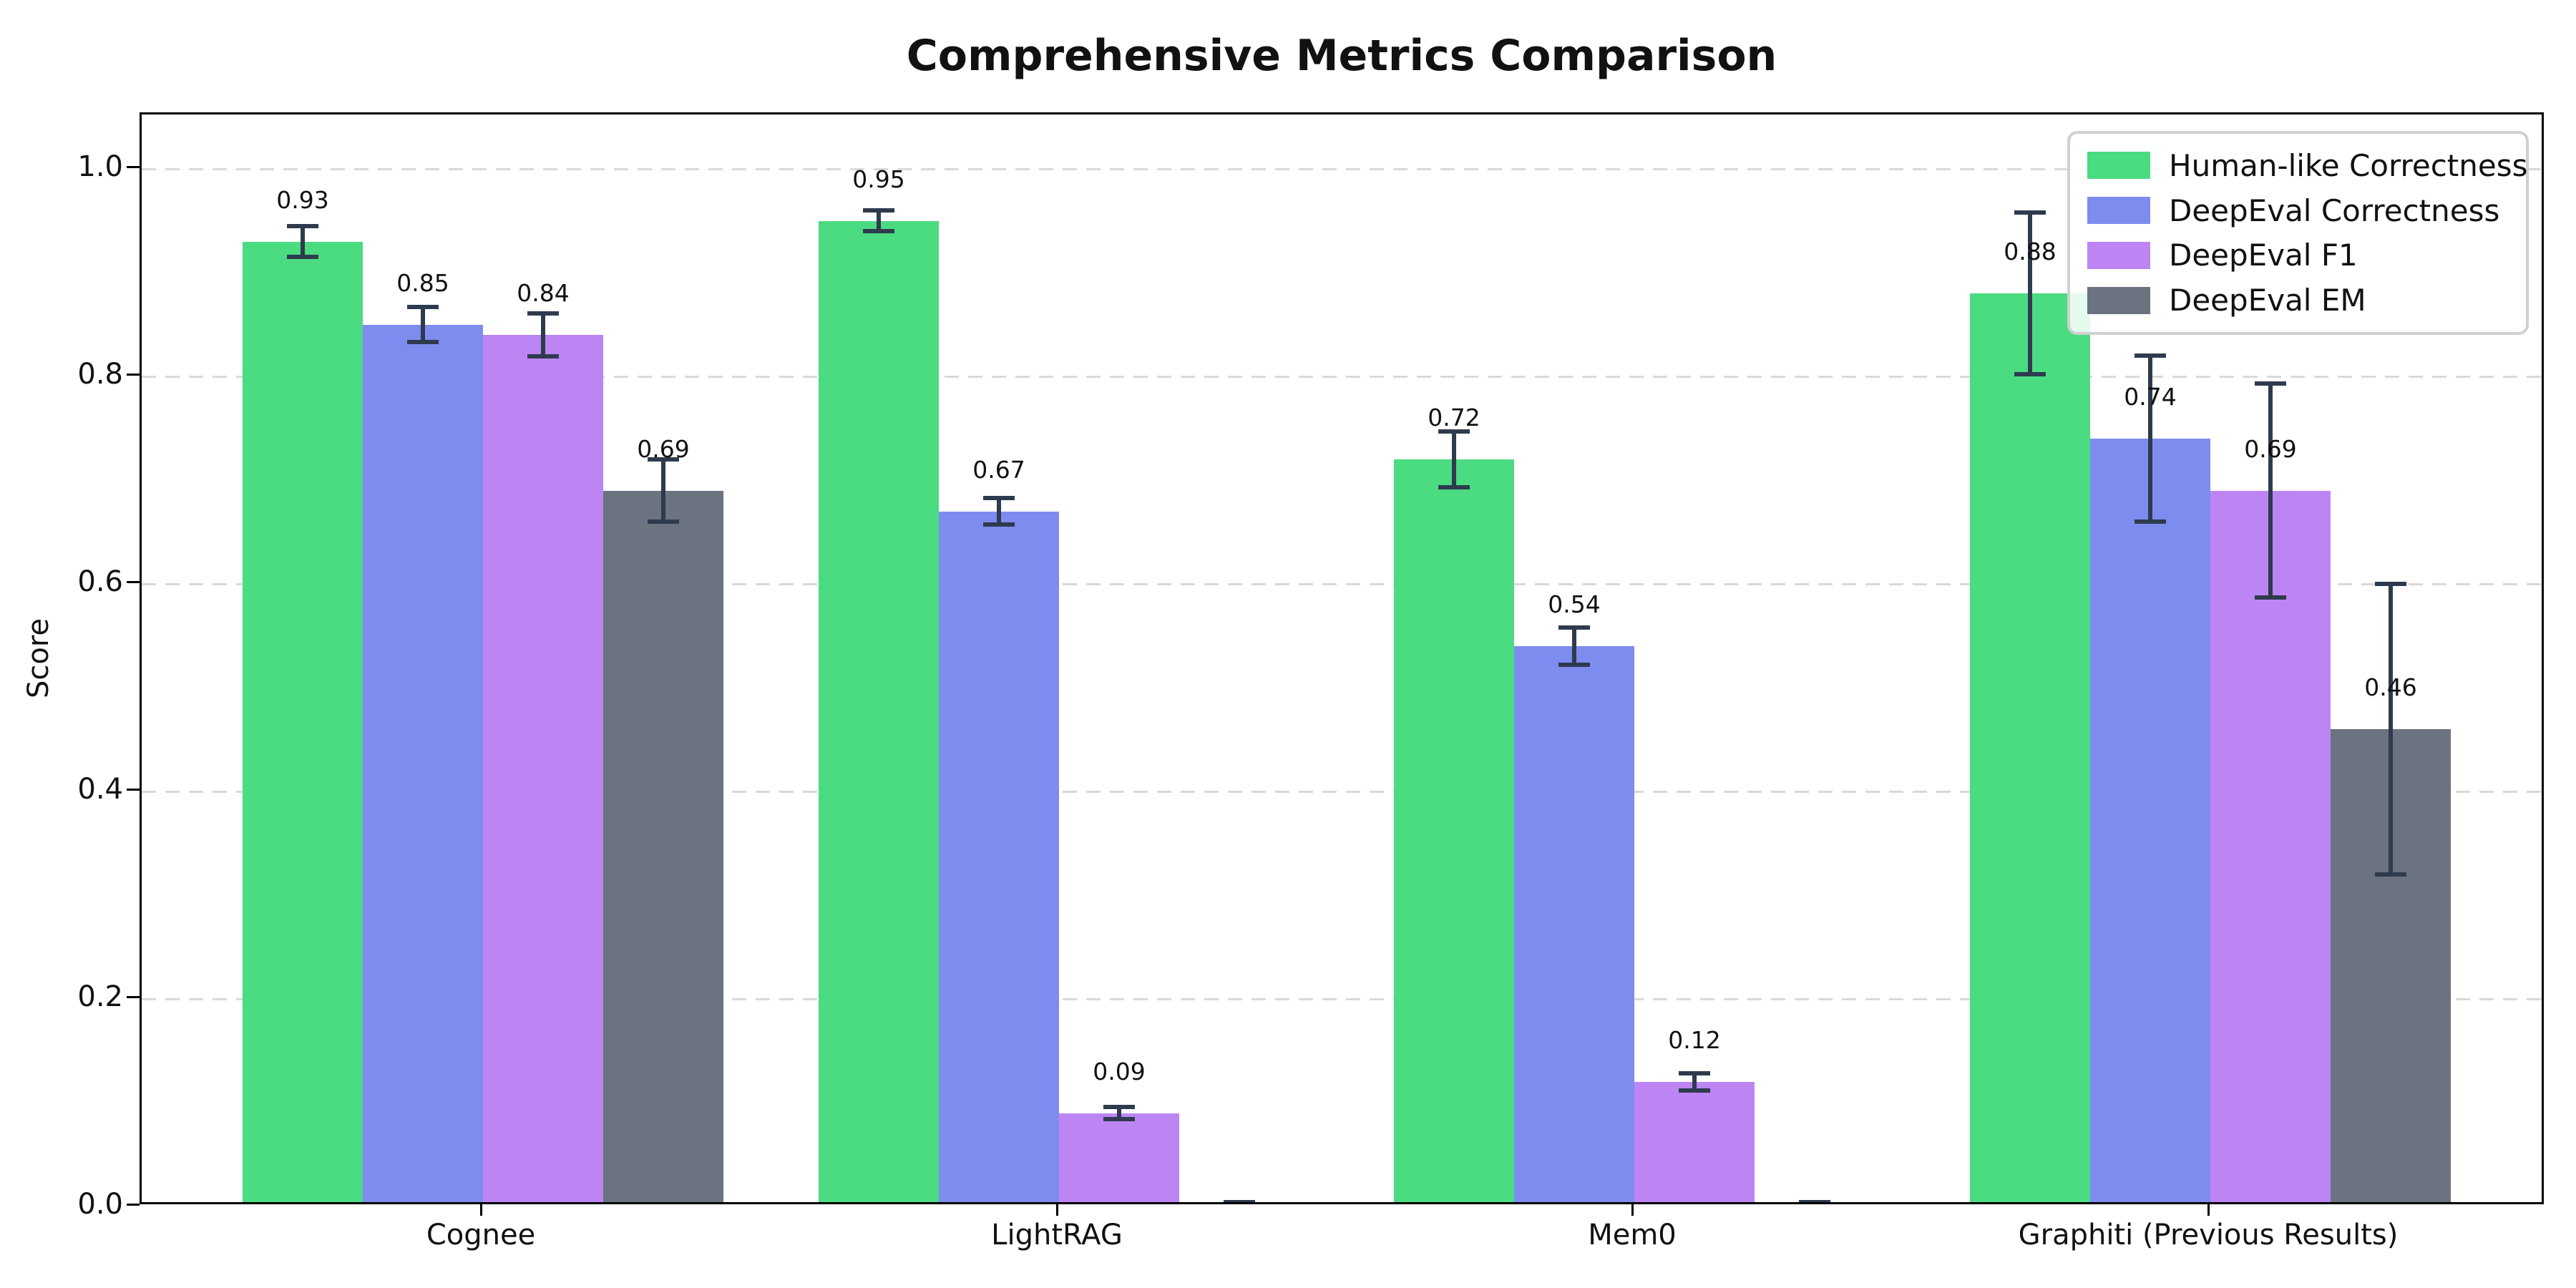 Image resolution: width=2576 pixels, height=1288 pixels. What do you see at coordinates (1057, 1235) in the screenshot?
I see `x-tick-label: LightRAG` at bounding box center [1057, 1235].